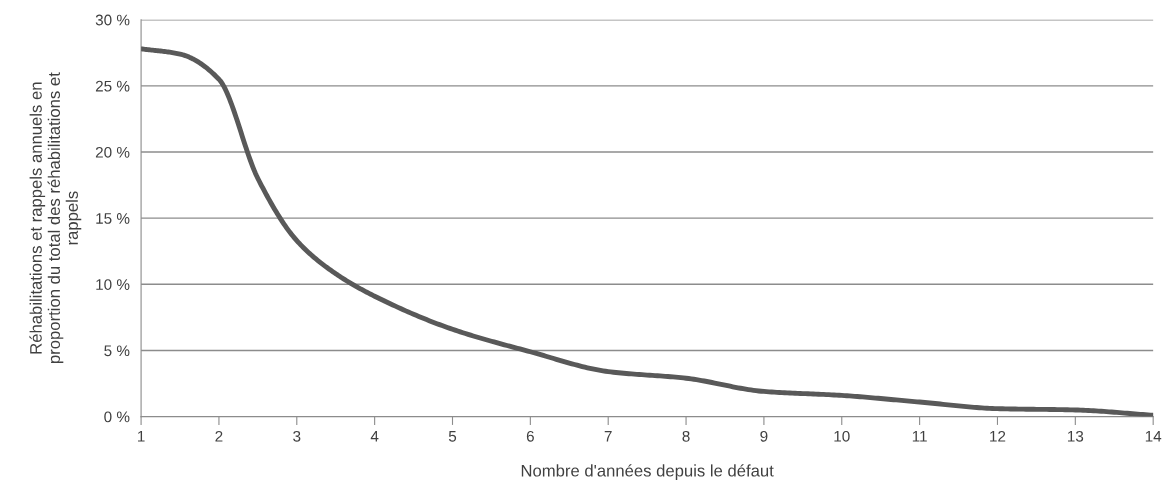  What do you see at coordinates (374, 436) in the screenshot?
I see `x-tick-label: 4` at bounding box center [374, 436].